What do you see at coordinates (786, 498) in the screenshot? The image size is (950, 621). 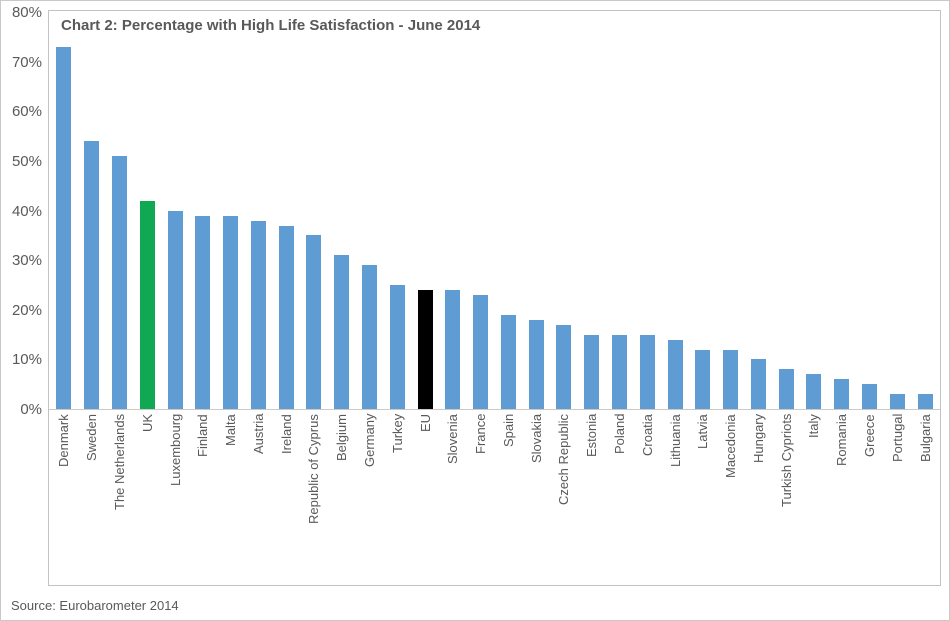 I see `label-zone: Turkish Cypriots` at bounding box center [786, 498].